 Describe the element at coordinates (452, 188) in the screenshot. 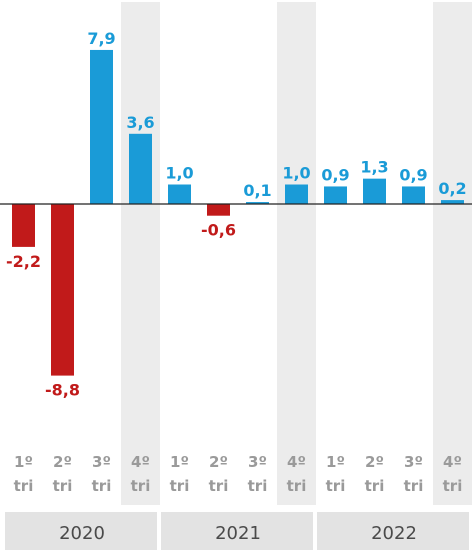

I see `data-label: 0,2` at that location.